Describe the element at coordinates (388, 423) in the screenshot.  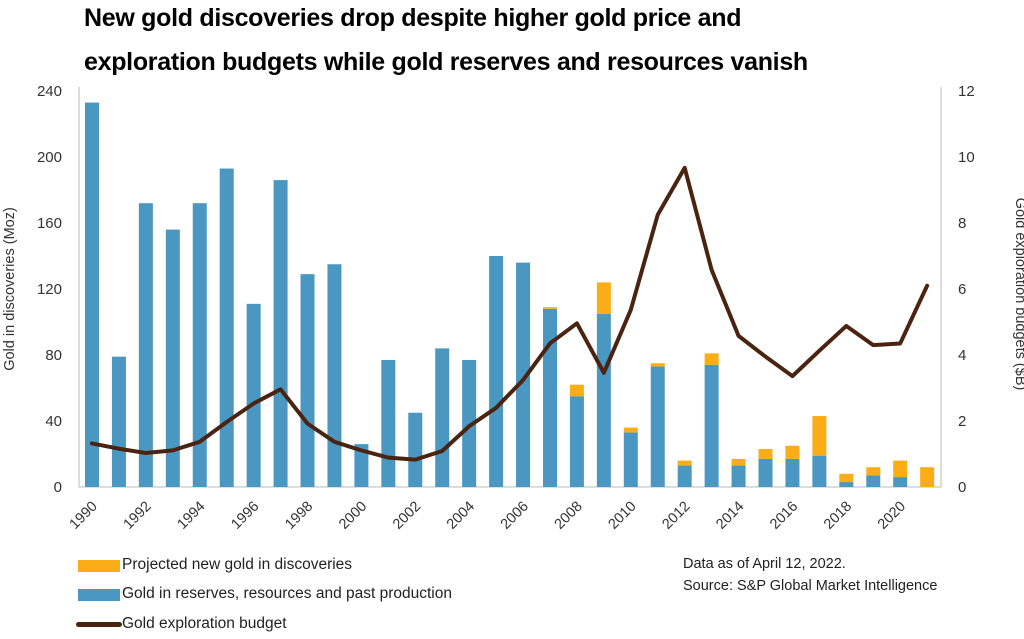
I see `bar-reserves-2001` at that location.